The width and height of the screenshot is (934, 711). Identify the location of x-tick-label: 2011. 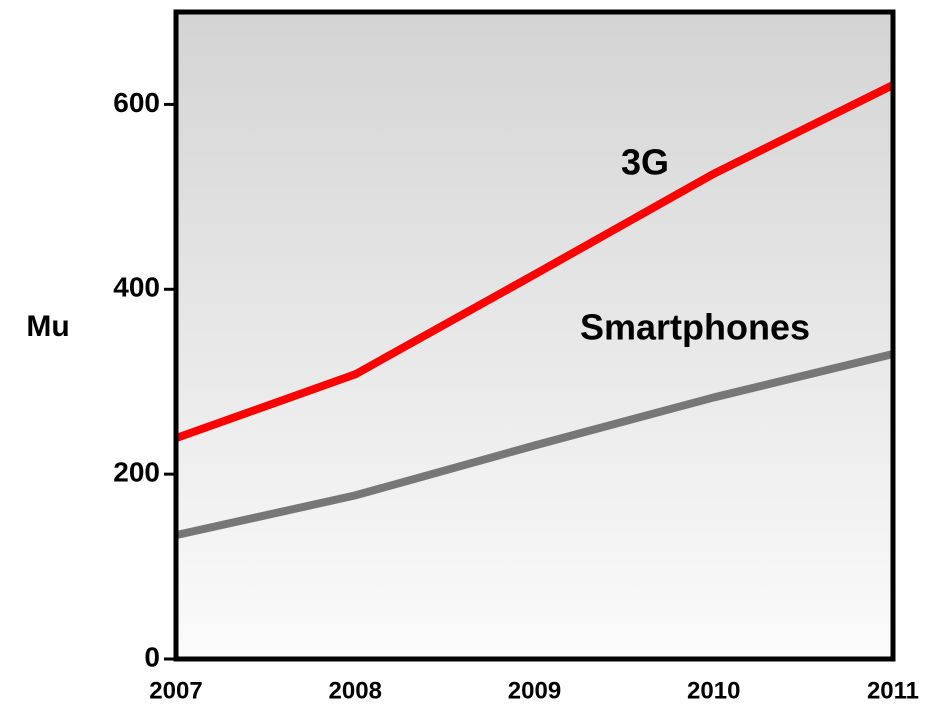
(893, 690).